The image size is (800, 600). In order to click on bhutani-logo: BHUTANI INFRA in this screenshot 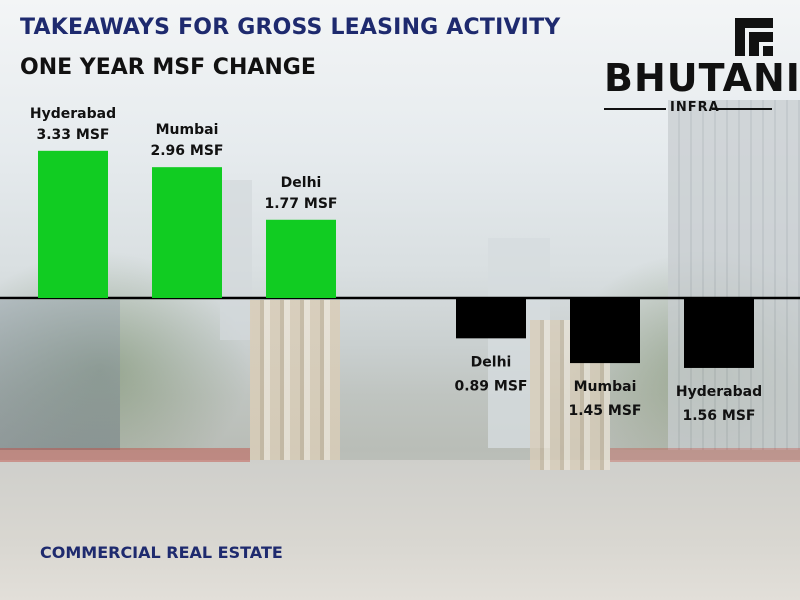, I will do `click(702, 68)`.